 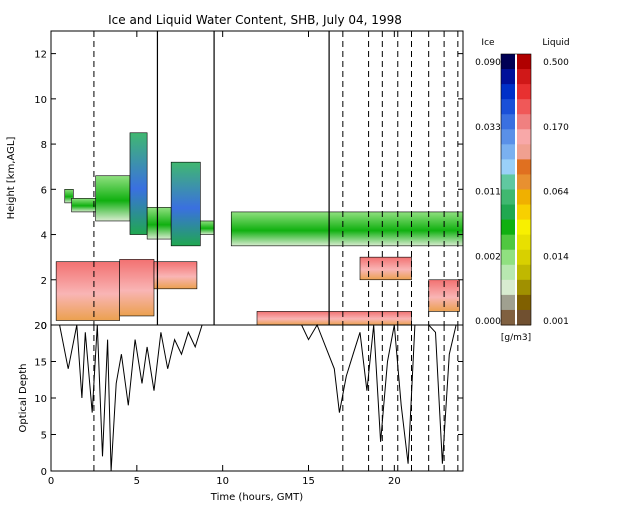 What do you see at coordinates (257, 497) in the screenshot?
I see `time-axis-label: Time (hours, GMT)` at bounding box center [257, 497].